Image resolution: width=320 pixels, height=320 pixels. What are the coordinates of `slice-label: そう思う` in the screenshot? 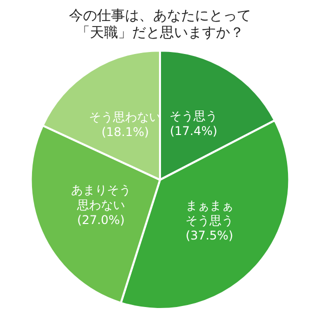 It's located at (194, 116).